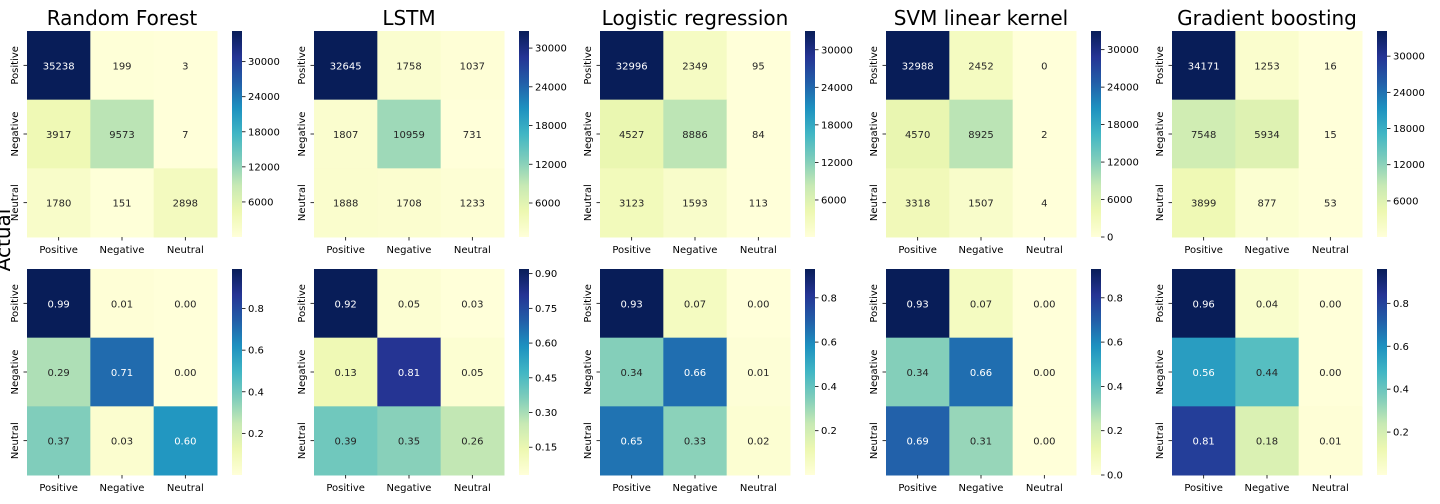  What do you see at coordinates (829, 343) in the screenshot?
I see `colorbar-tick-label: 0.6` at bounding box center [829, 343].